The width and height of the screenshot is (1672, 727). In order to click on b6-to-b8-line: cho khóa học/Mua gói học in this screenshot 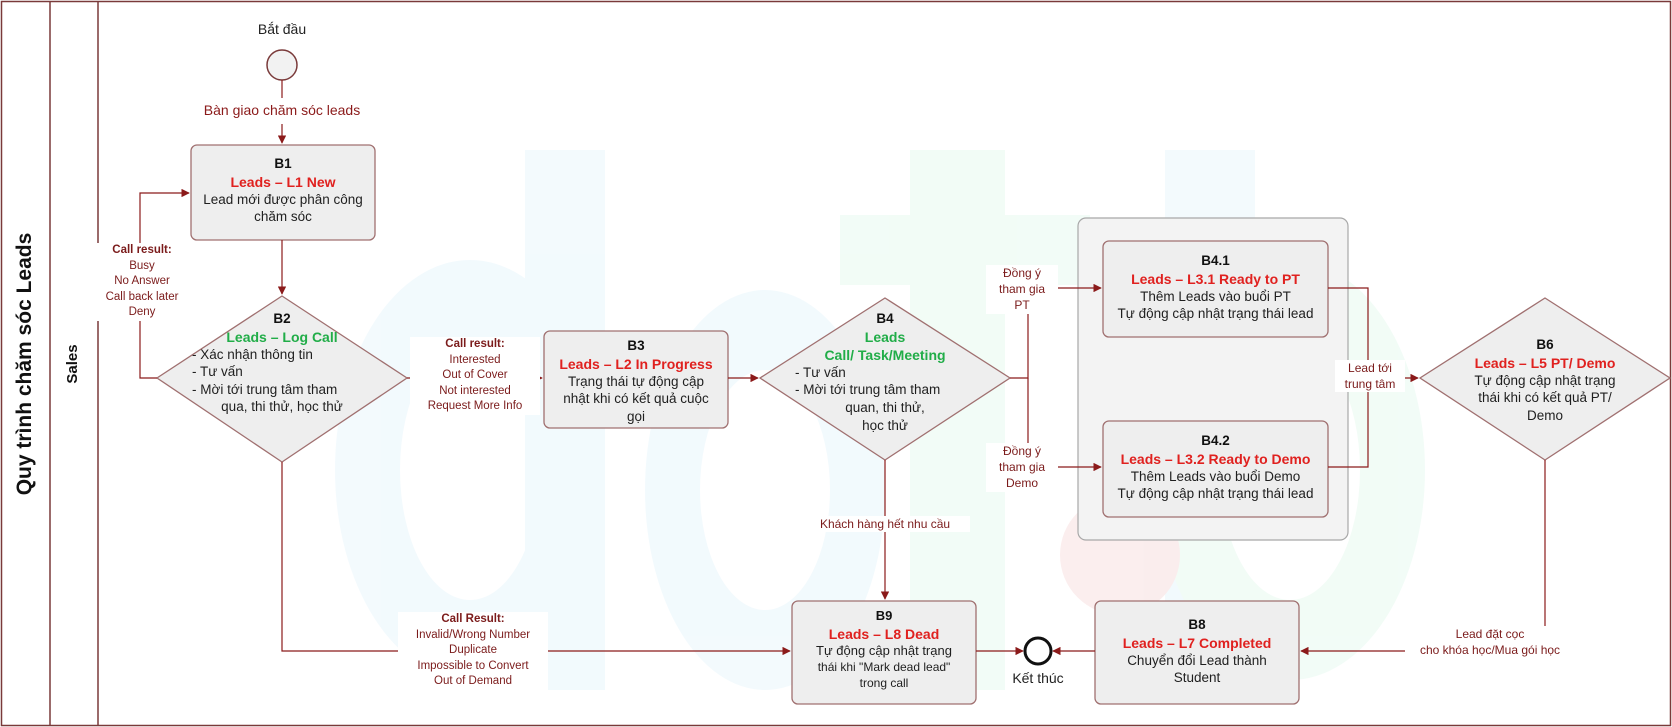, I will do `click(1490, 650)`.